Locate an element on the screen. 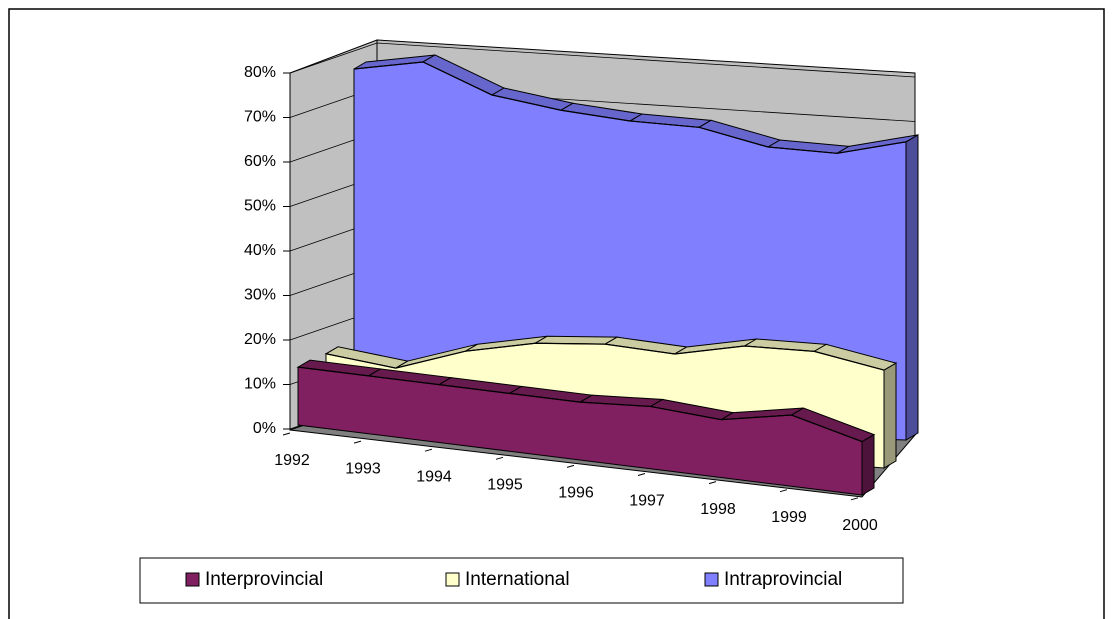 Image resolution: width=1113 pixels, height=619 pixels. x-tick-label: 1997 is located at coordinates (647, 501).